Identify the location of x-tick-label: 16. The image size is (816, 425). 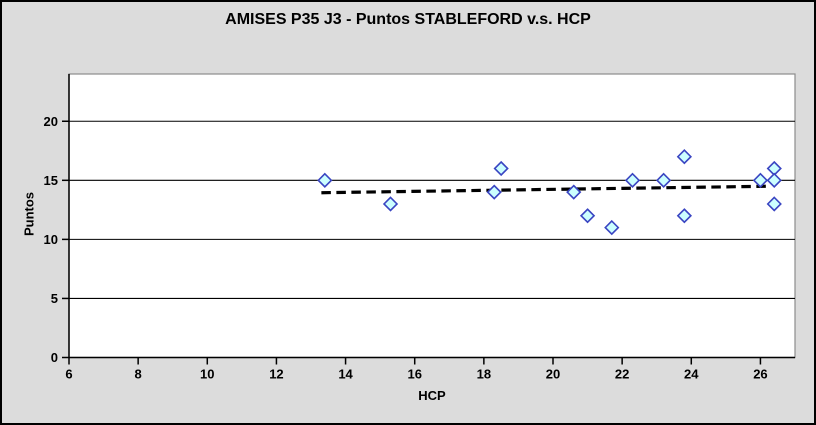
(414, 374).